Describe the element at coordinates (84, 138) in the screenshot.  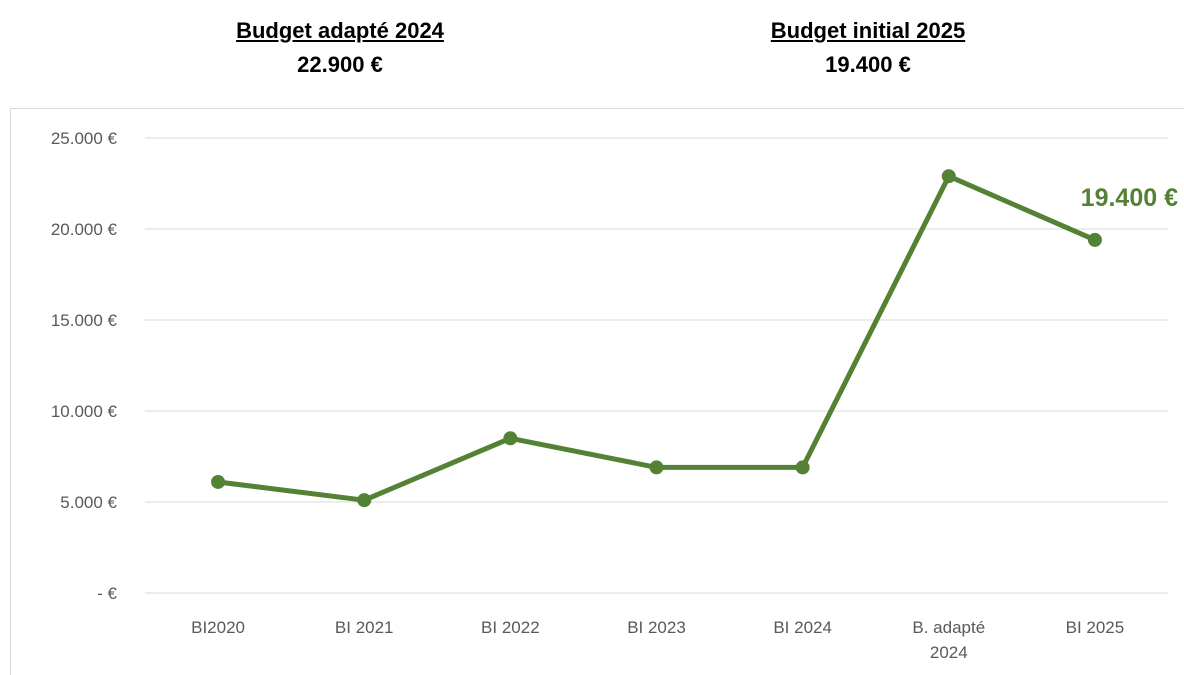
I see `y-tick-label: 25.000 €` at that location.